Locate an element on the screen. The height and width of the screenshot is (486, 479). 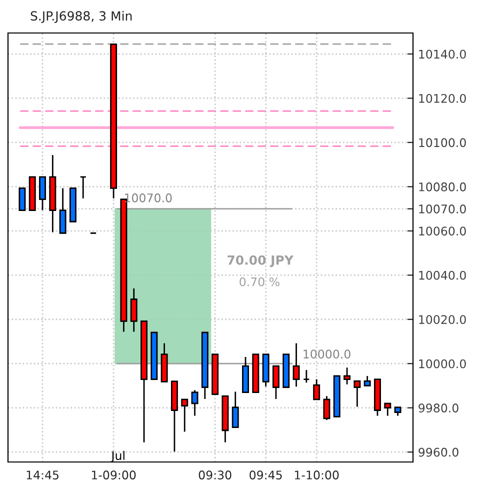
chart-title: S.JP.J6988, 3 Min is located at coordinates (81, 16).